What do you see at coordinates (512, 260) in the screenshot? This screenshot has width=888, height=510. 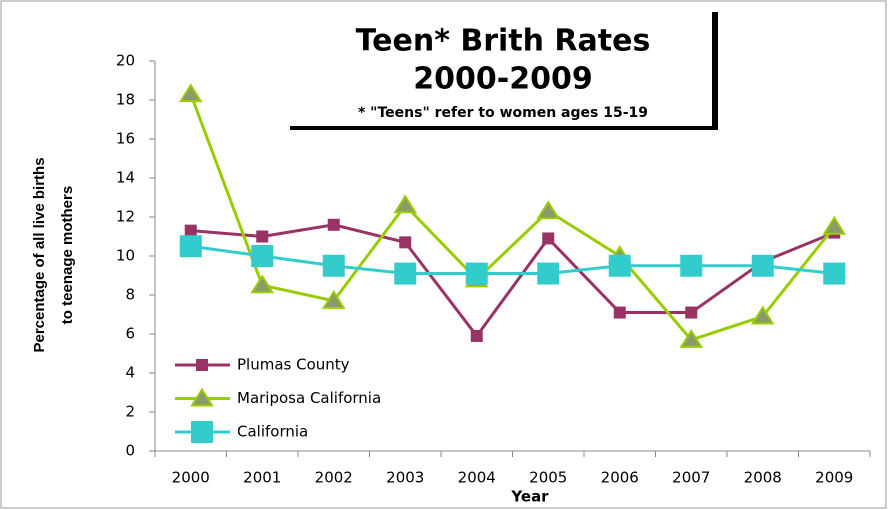 I see `series-line` at bounding box center [512, 260].